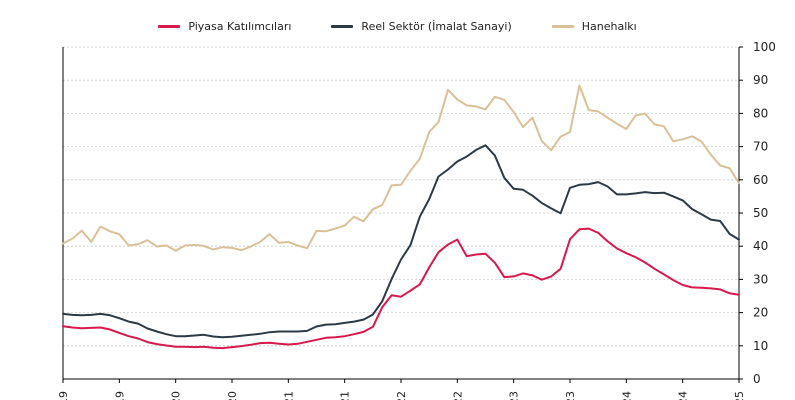 This screenshot has height=400, width=795. I want to click on legend-item-hanehalki: Hanehalkı, so click(594, 26).